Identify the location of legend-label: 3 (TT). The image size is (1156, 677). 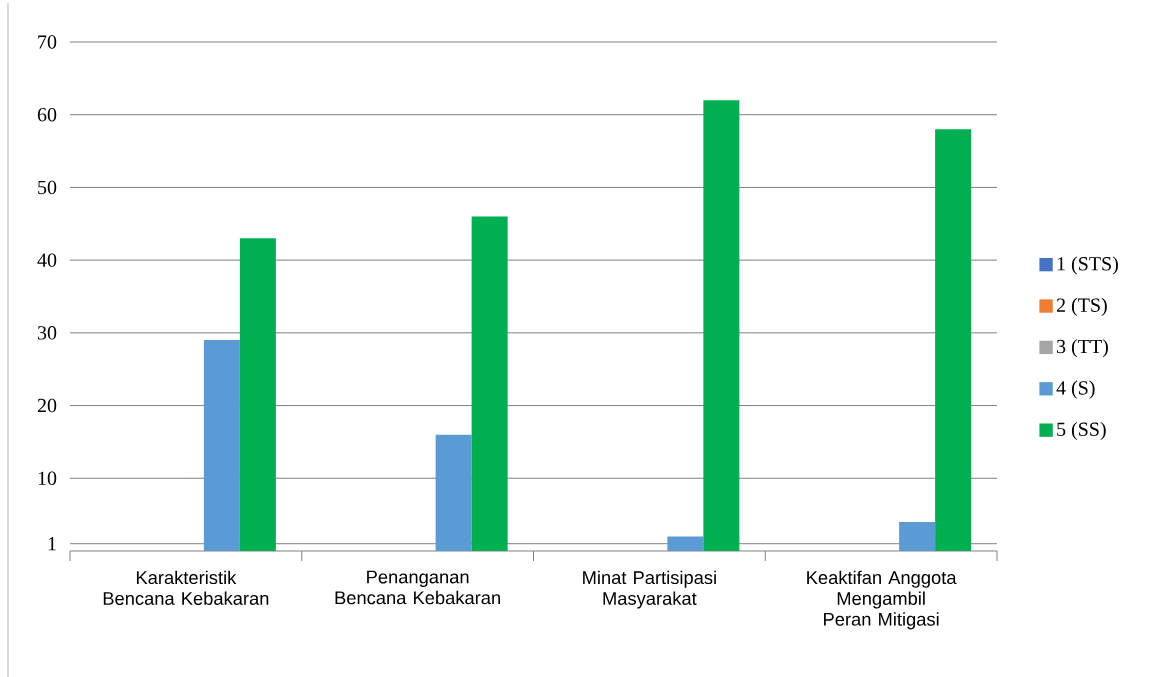
(1082, 348).